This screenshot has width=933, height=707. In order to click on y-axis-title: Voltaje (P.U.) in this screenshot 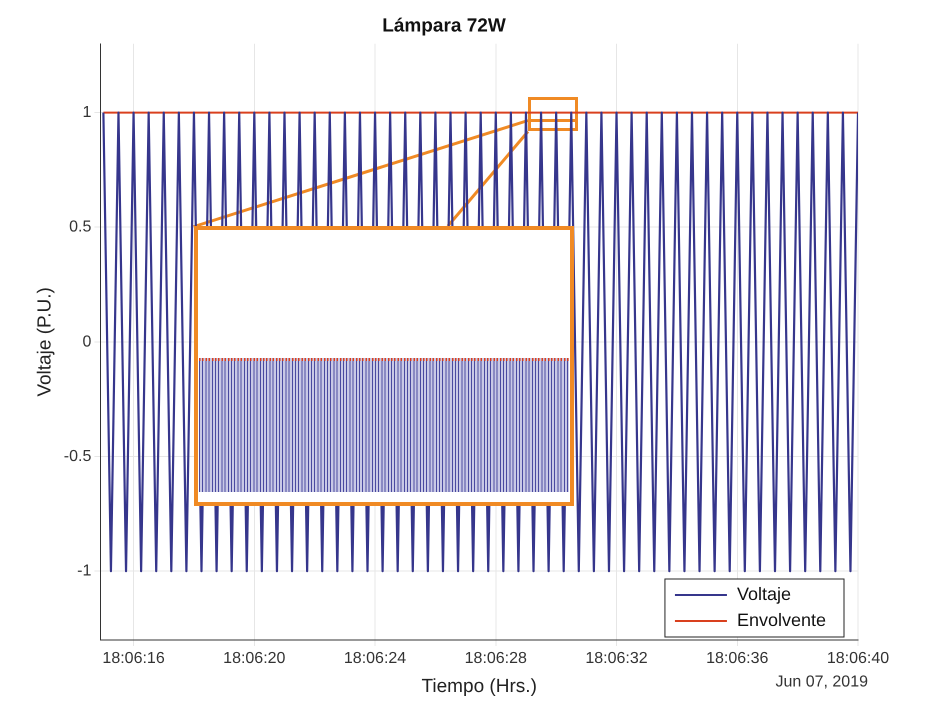, I will do `click(45, 342)`.